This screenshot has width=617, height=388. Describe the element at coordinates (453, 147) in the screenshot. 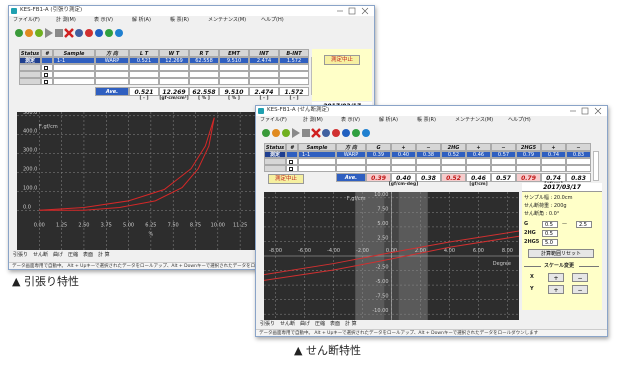

I see `column-header: 2HG` at that location.